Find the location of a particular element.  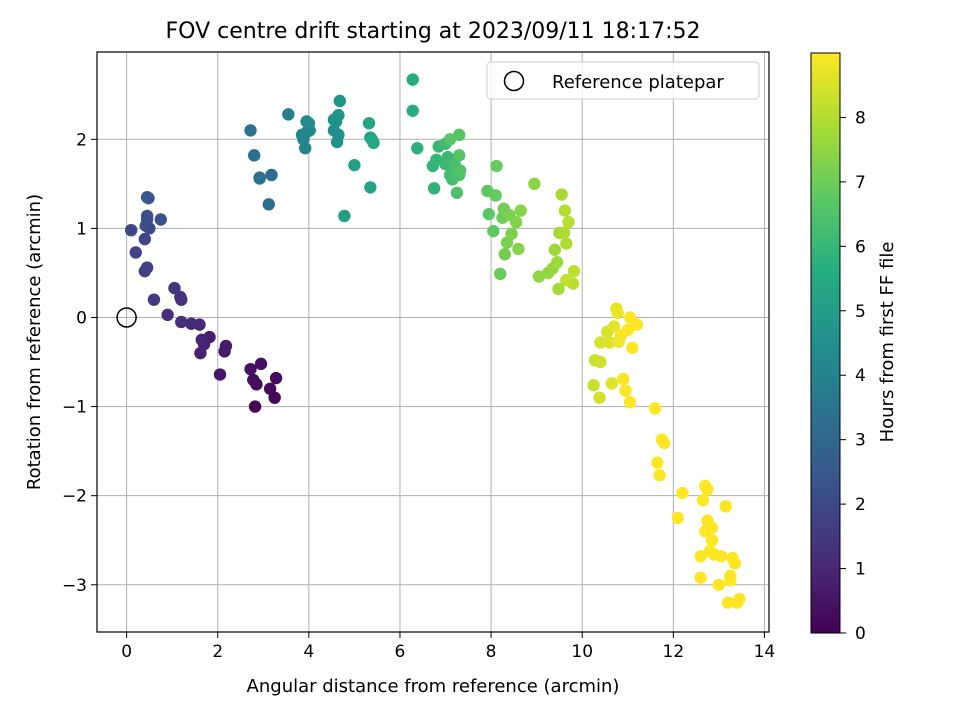

x-tick-label: 14 is located at coordinates (765, 652).